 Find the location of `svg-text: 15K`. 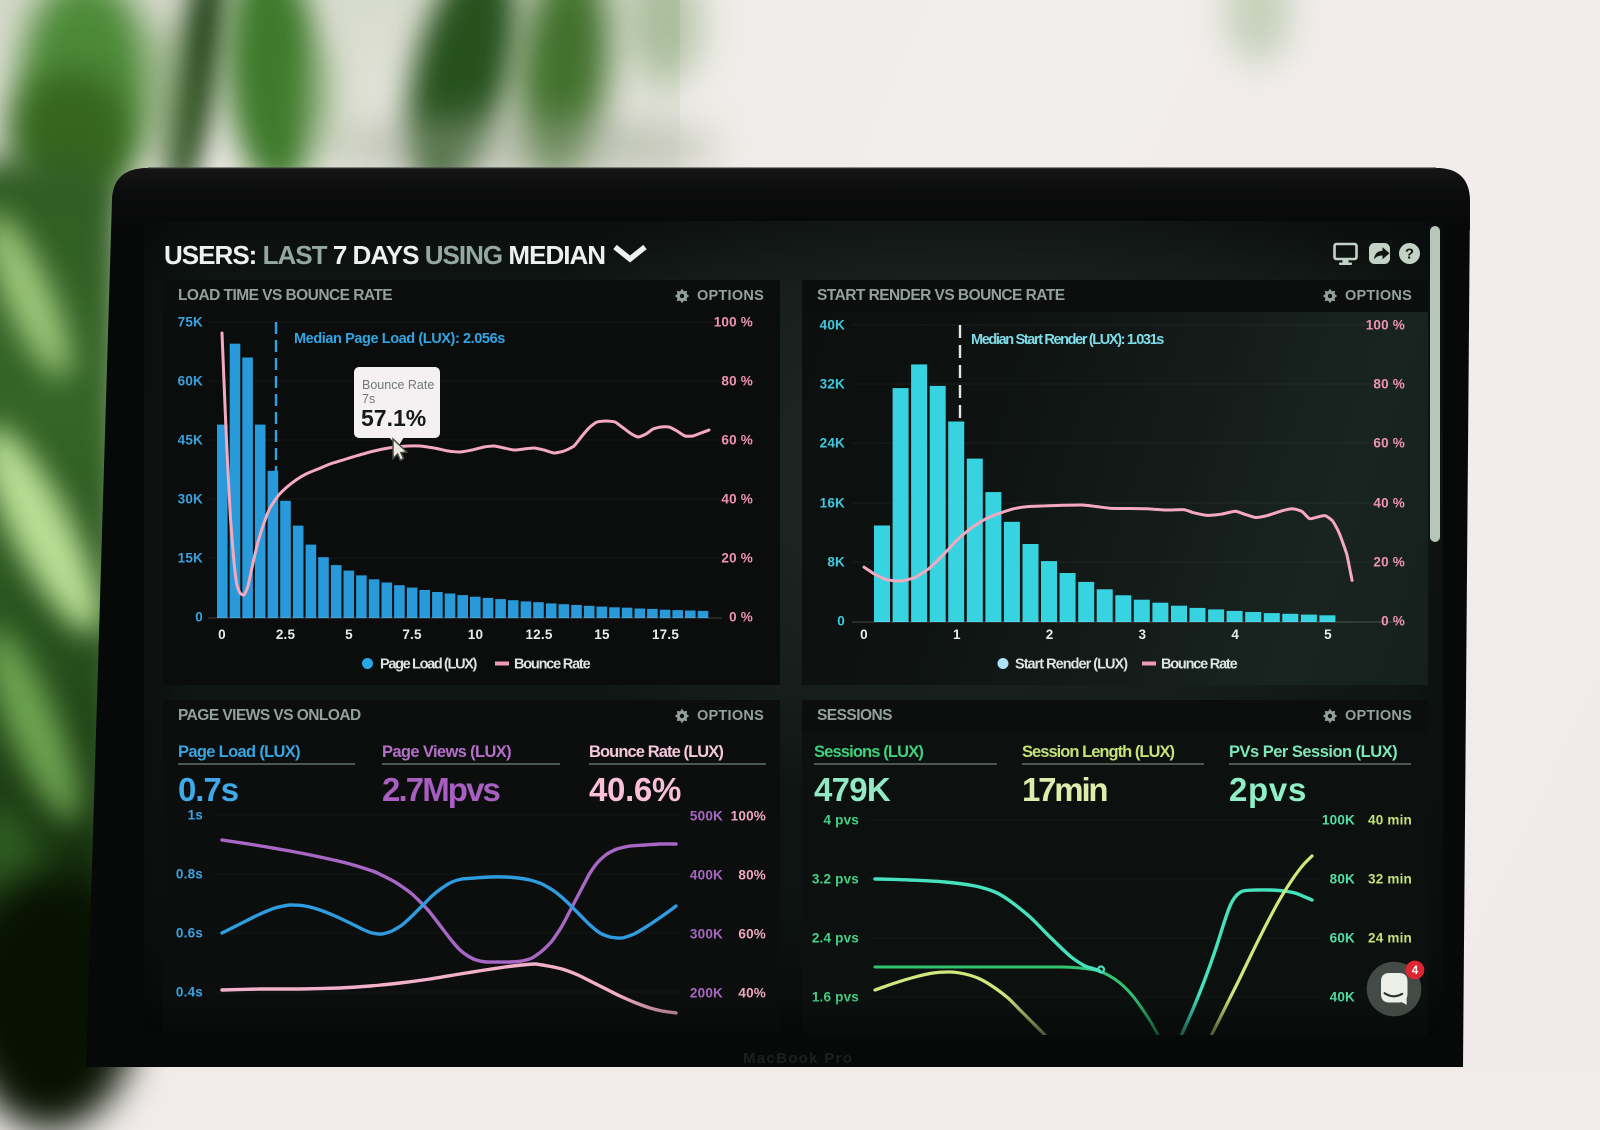

svg-text: 15K is located at coordinates (190, 558).